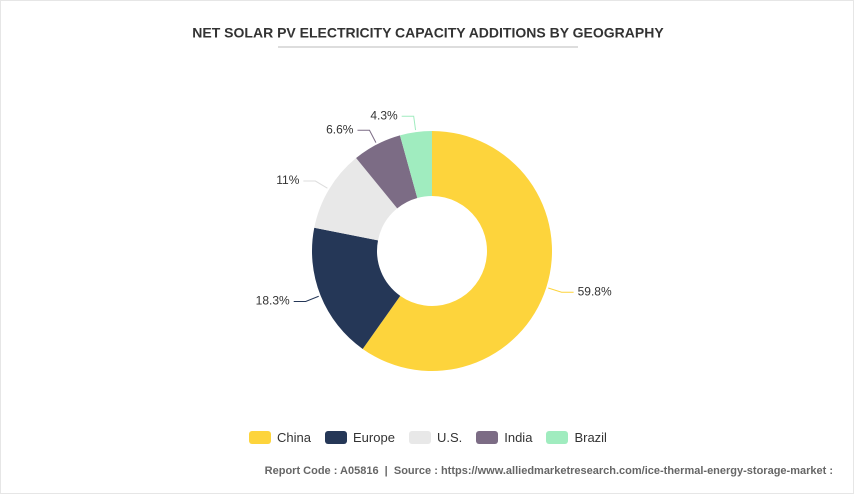 The width and height of the screenshot is (854, 494). I want to click on data-label: 4.3%, so click(384, 115).